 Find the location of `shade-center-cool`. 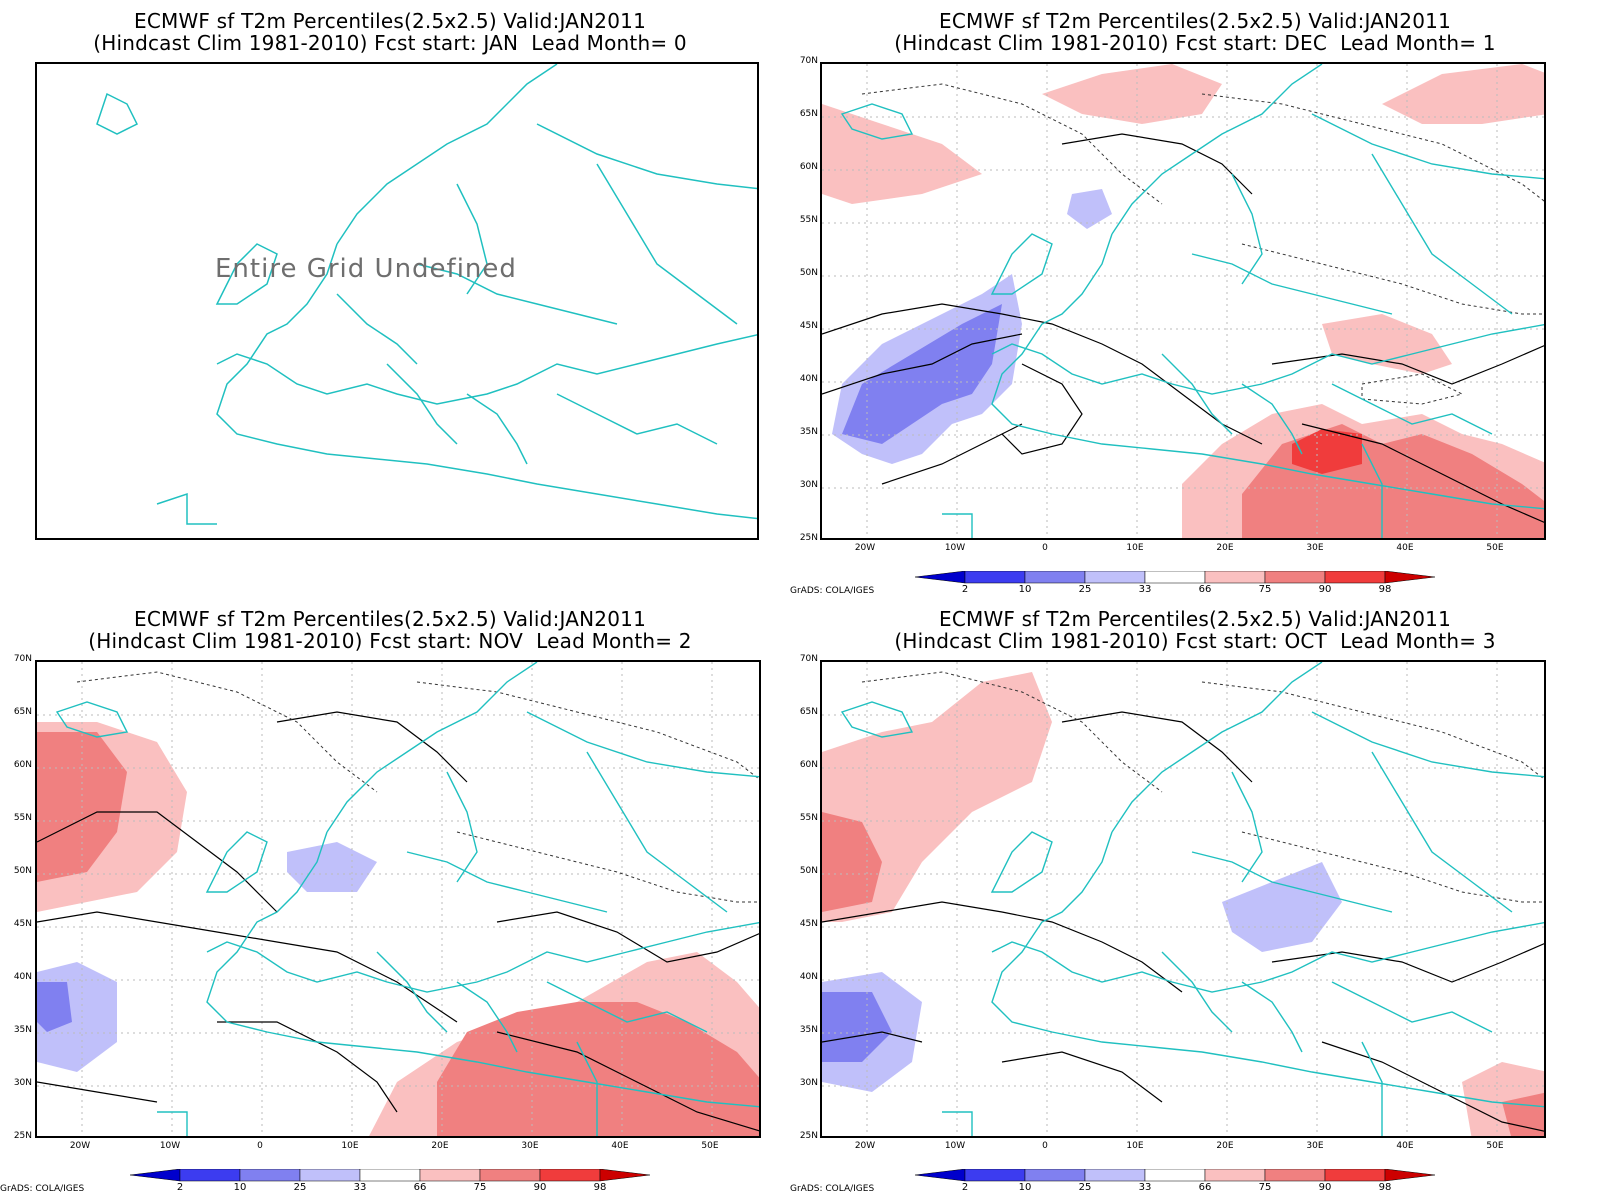

shade-center-cool is located at coordinates (1282, 907).